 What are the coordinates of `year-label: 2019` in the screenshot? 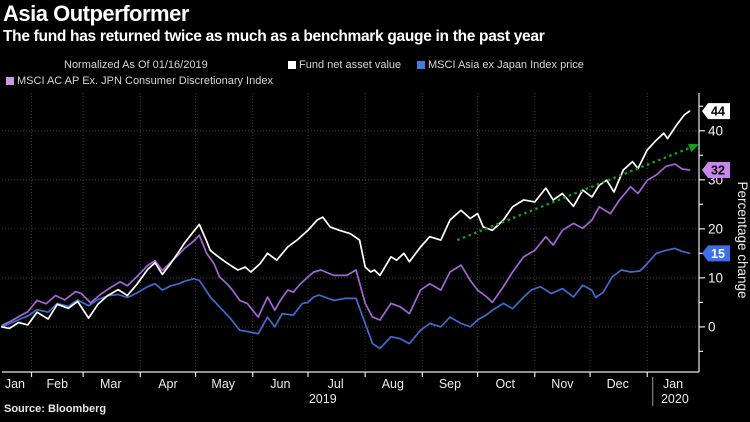 It's located at (323, 399).